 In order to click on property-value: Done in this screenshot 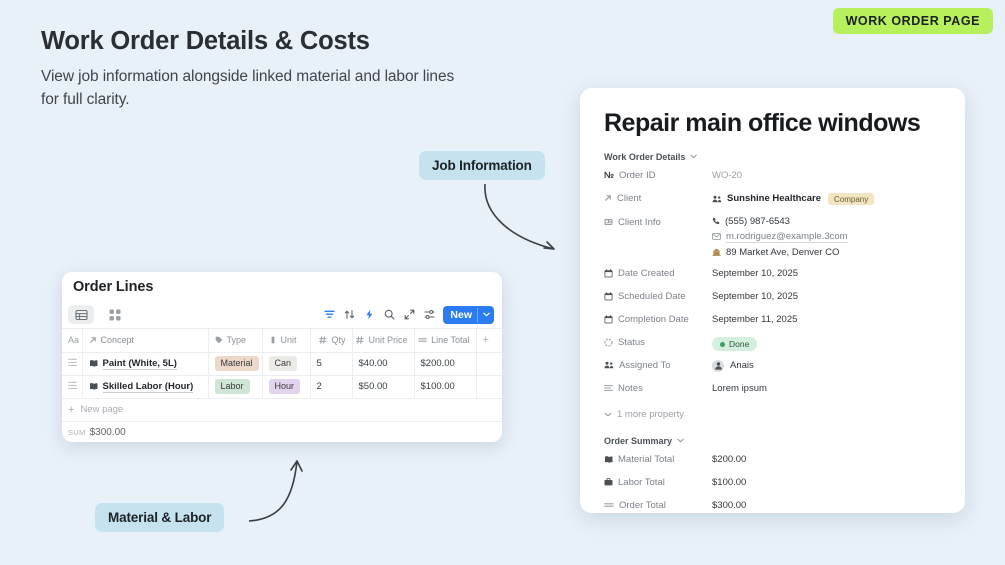, I will do `click(735, 343)`.